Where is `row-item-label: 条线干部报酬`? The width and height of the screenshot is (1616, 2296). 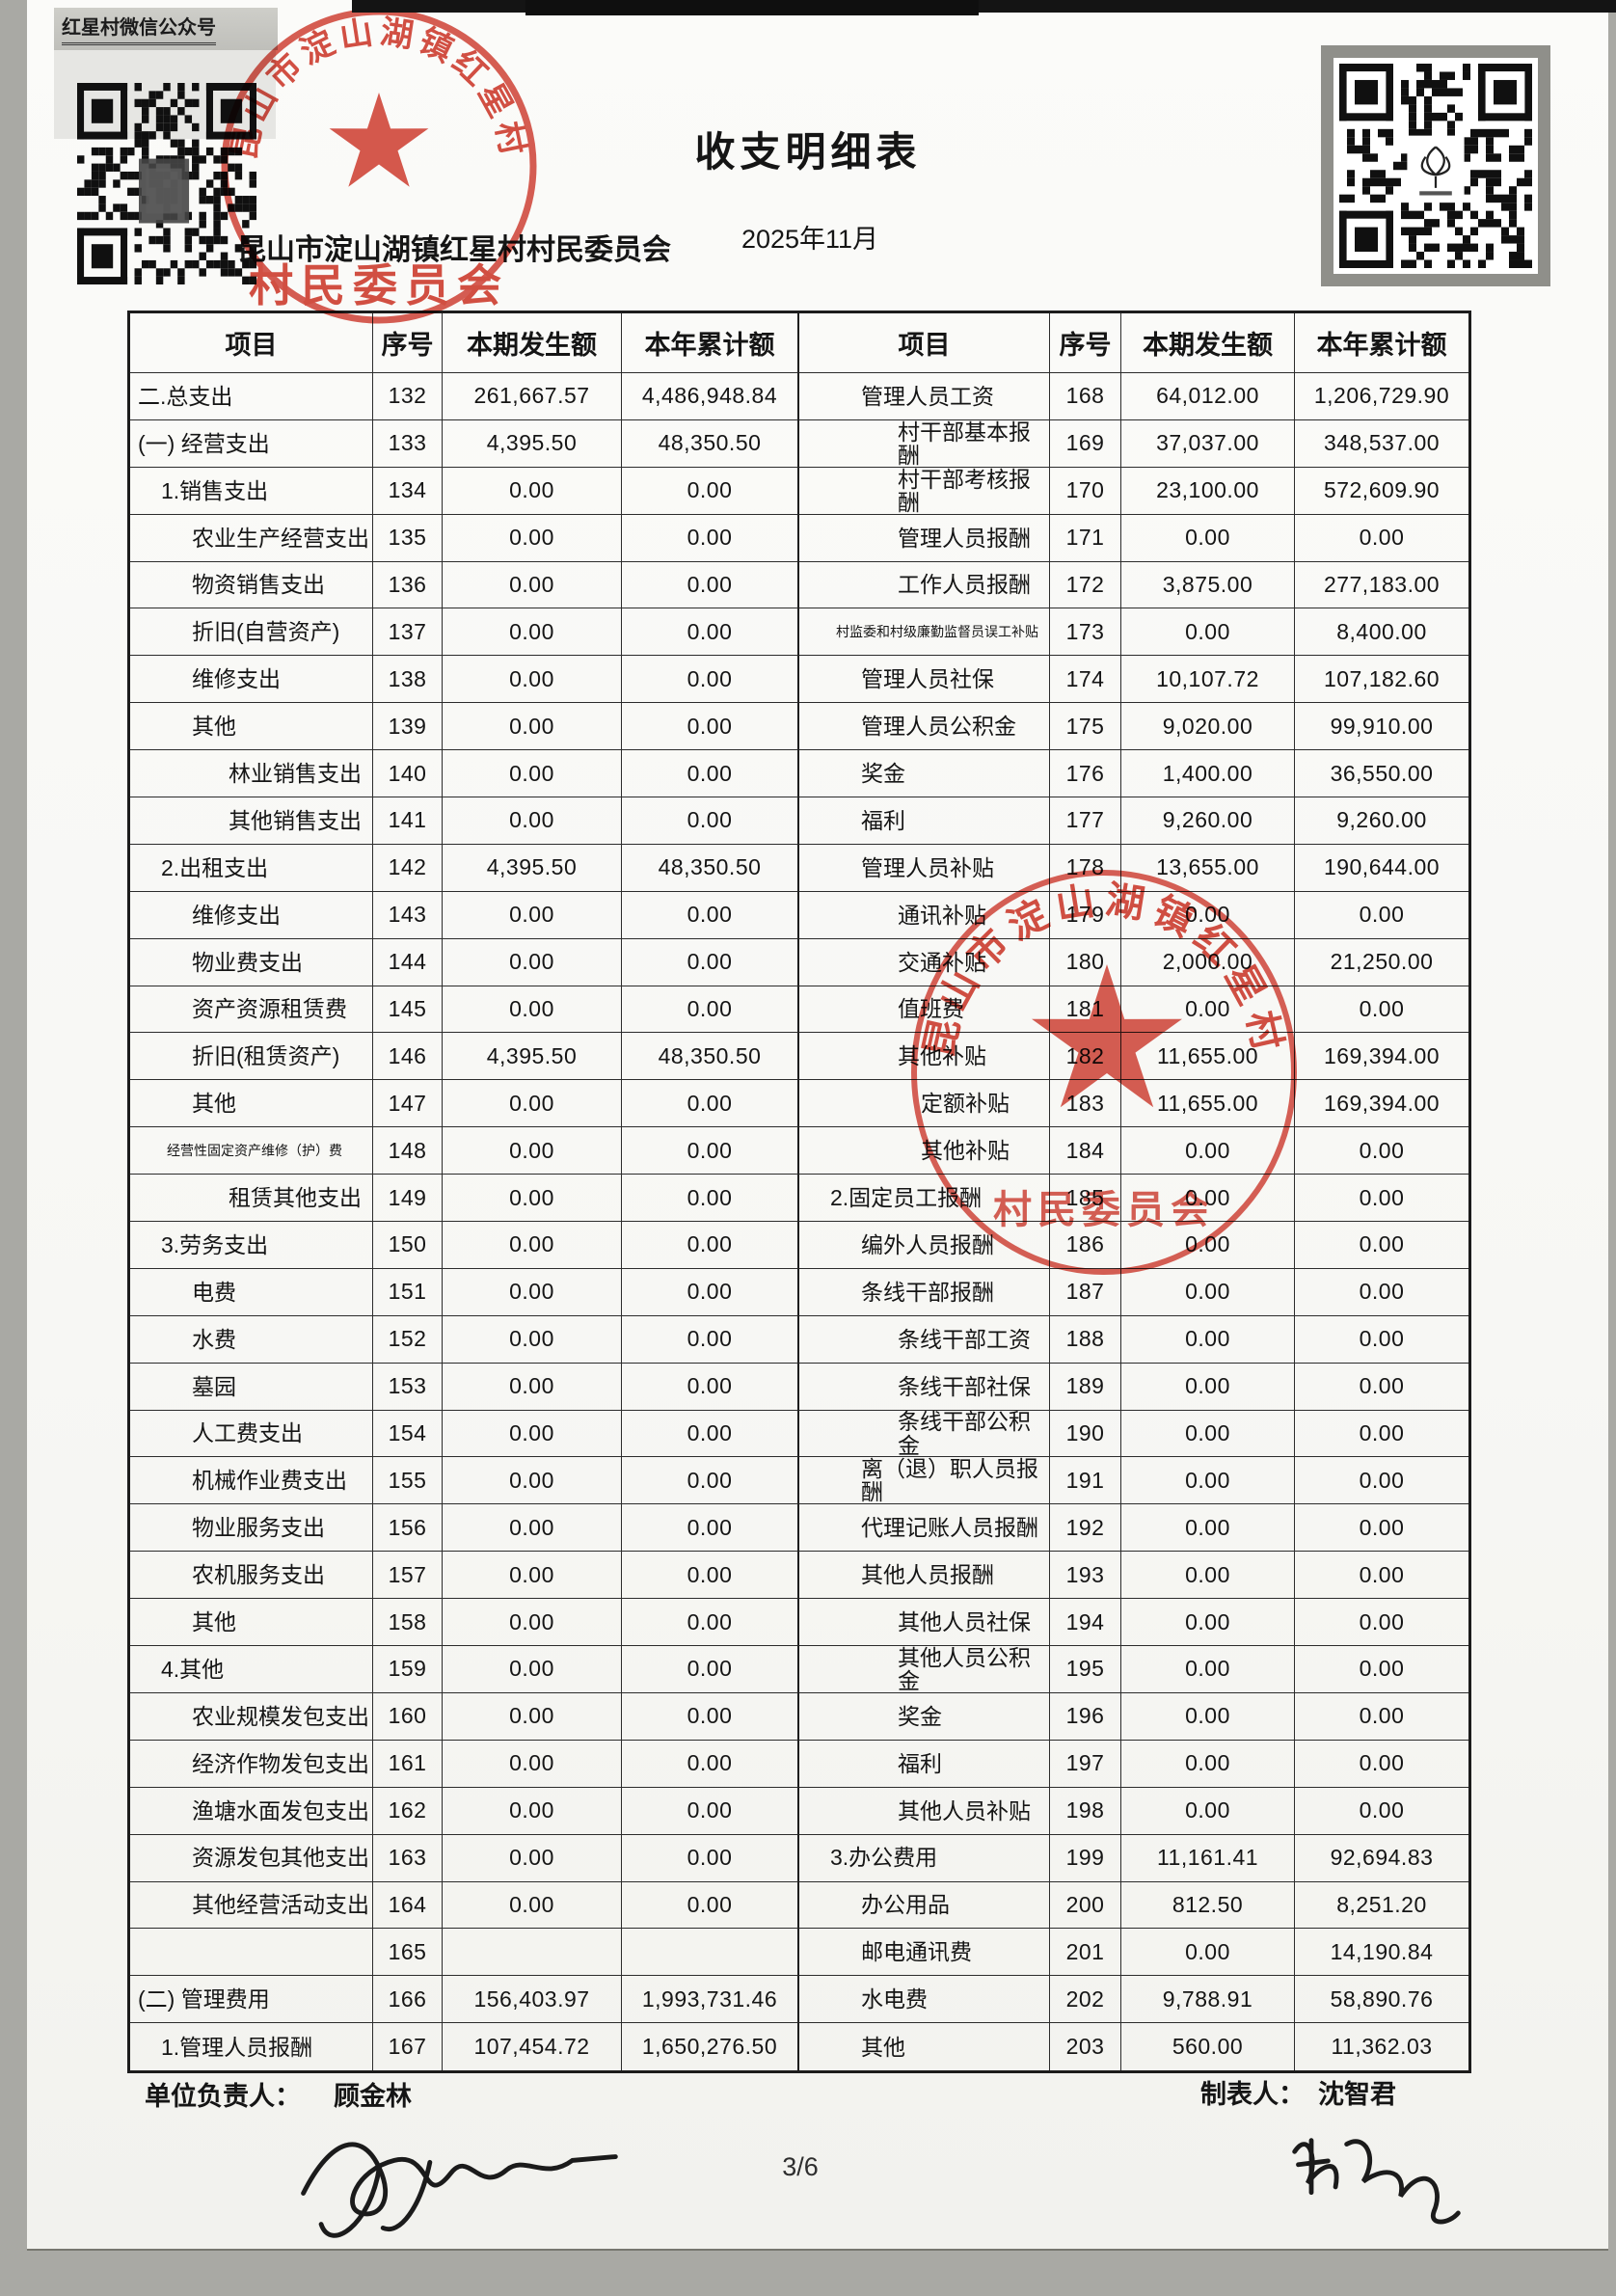 row-item-label: 条线干部报酬 is located at coordinates (925, 1292).